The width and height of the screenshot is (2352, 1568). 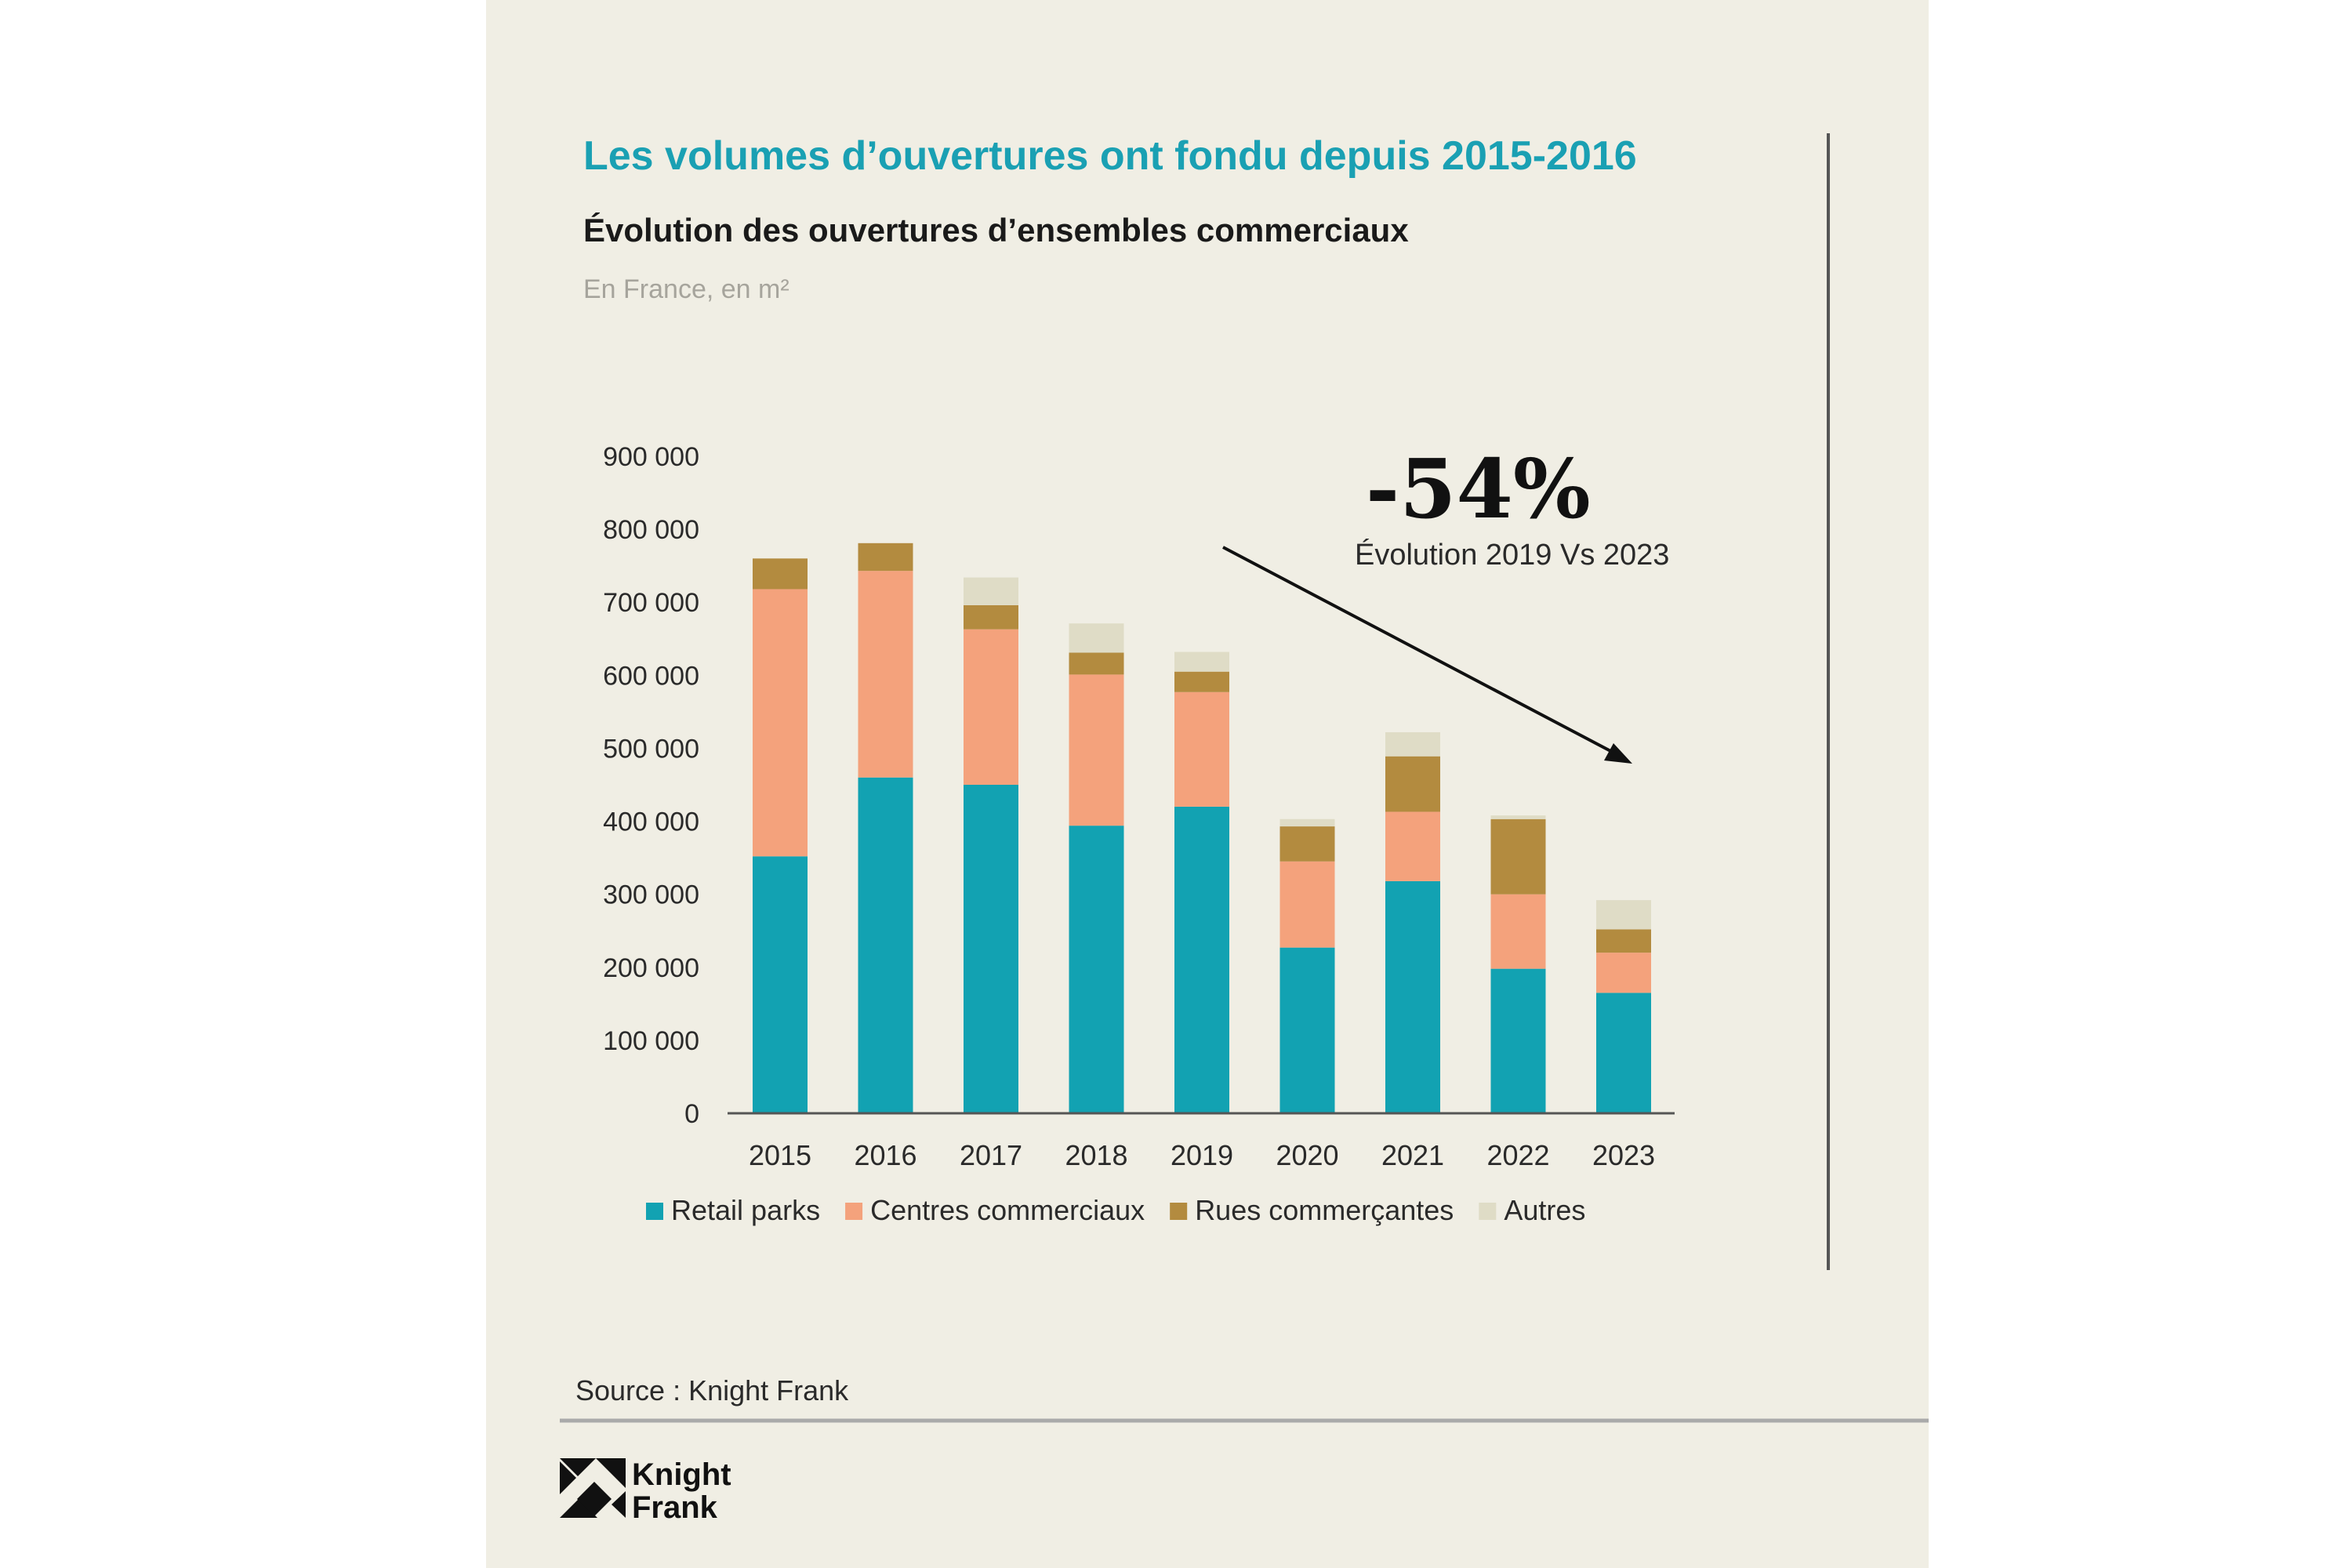 I want to click on legend-label: Autres, so click(x=1544, y=1210).